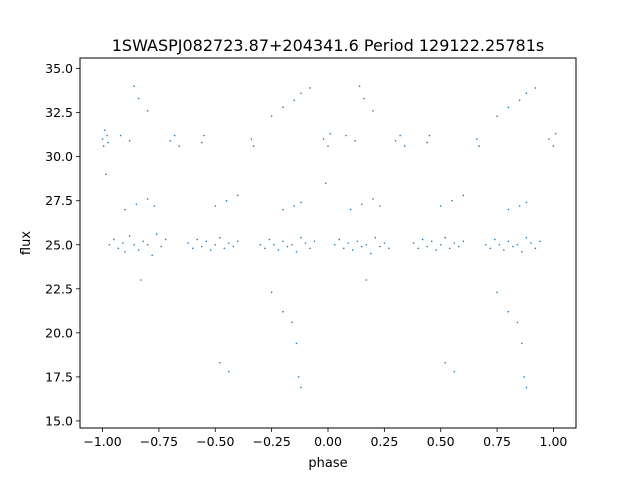  Describe the element at coordinates (59, 288) in the screenshot. I see `y-tick-label: 22.5` at that location.